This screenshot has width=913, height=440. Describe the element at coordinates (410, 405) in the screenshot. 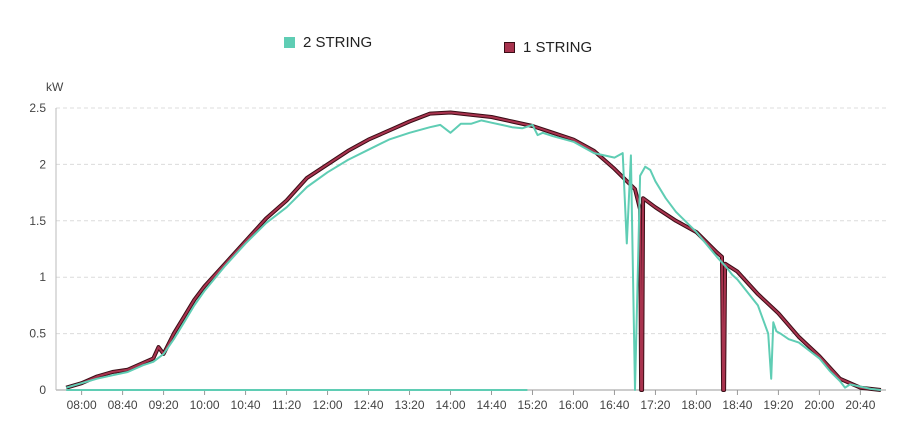

I see `x-tick-label: 13:20` at that location.